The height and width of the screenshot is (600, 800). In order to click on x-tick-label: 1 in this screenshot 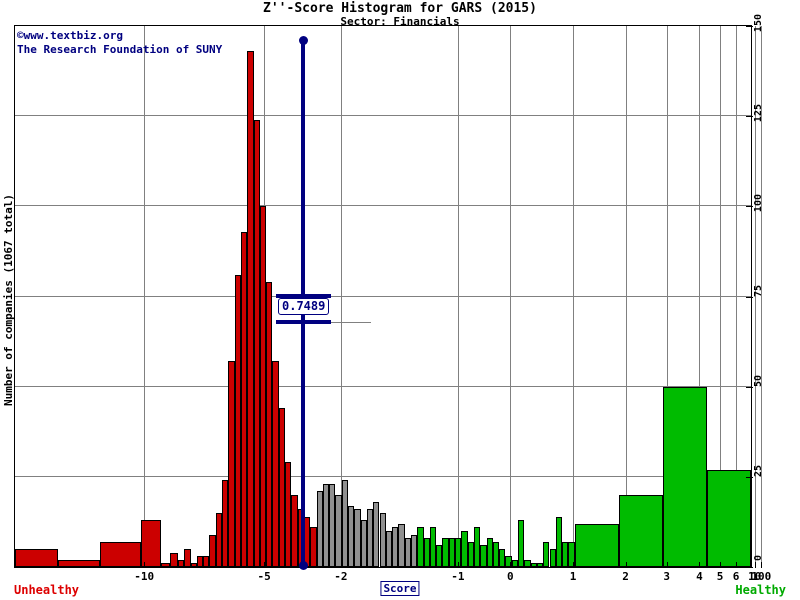, I will do `click(573, 576)`.